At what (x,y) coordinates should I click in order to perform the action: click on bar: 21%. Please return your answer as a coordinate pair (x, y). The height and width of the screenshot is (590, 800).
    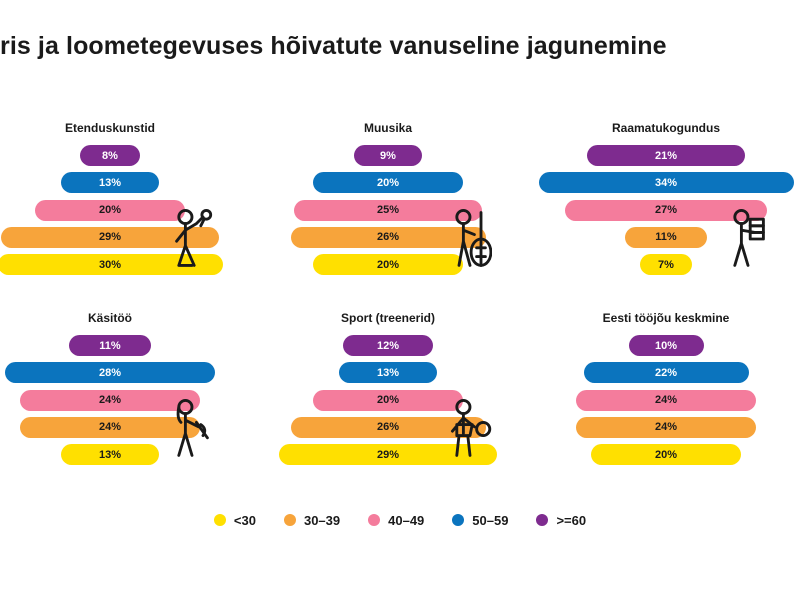
    Looking at the image, I should click on (666, 155).